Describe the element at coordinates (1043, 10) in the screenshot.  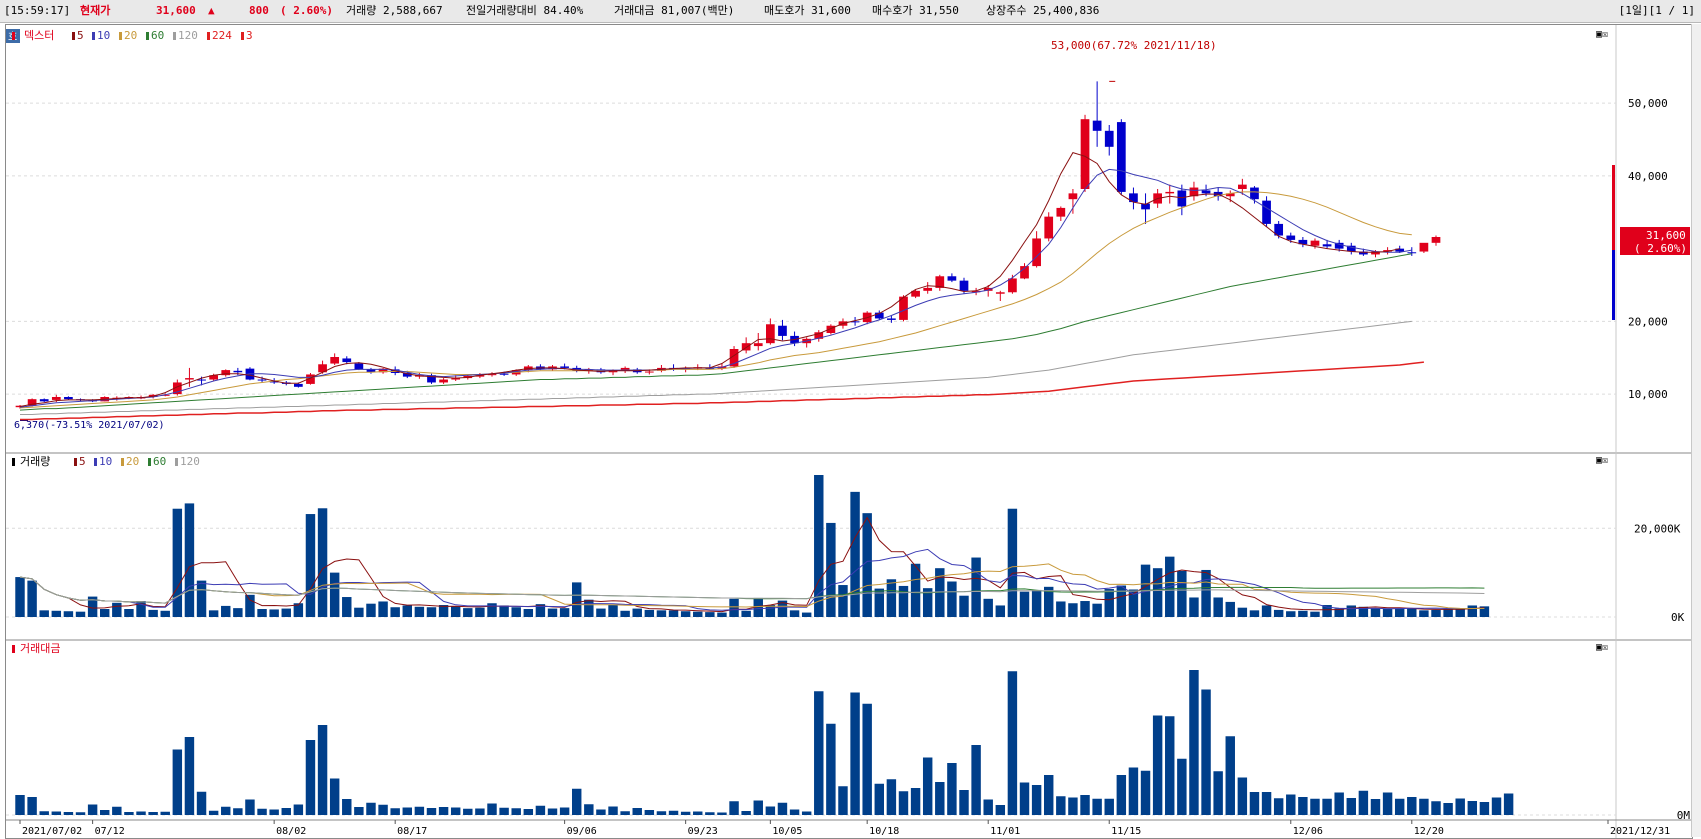
I see `listed-shares: 상장주수 25,400,836` at that location.